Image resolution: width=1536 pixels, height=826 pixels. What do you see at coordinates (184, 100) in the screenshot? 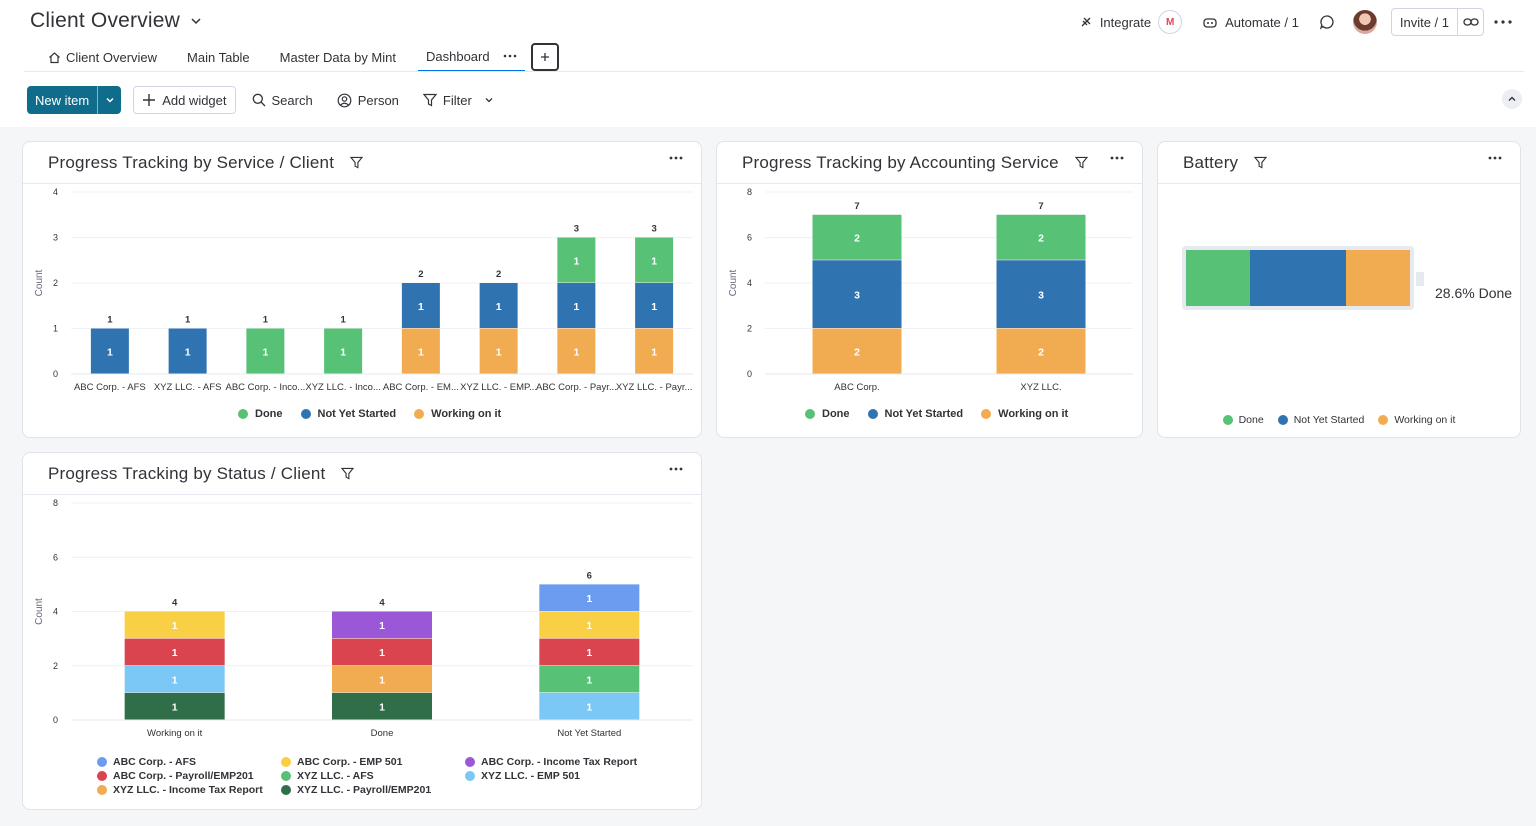
I see `add-widget-button: Add widget` at bounding box center [184, 100].